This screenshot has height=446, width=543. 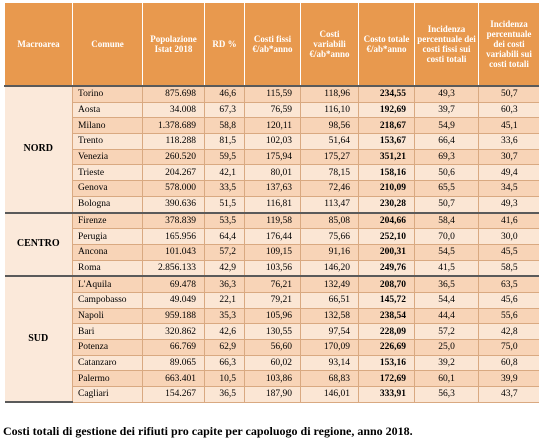 What do you see at coordinates (386, 316) in the screenshot?
I see `value-cell: 238,54` at bounding box center [386, 316].